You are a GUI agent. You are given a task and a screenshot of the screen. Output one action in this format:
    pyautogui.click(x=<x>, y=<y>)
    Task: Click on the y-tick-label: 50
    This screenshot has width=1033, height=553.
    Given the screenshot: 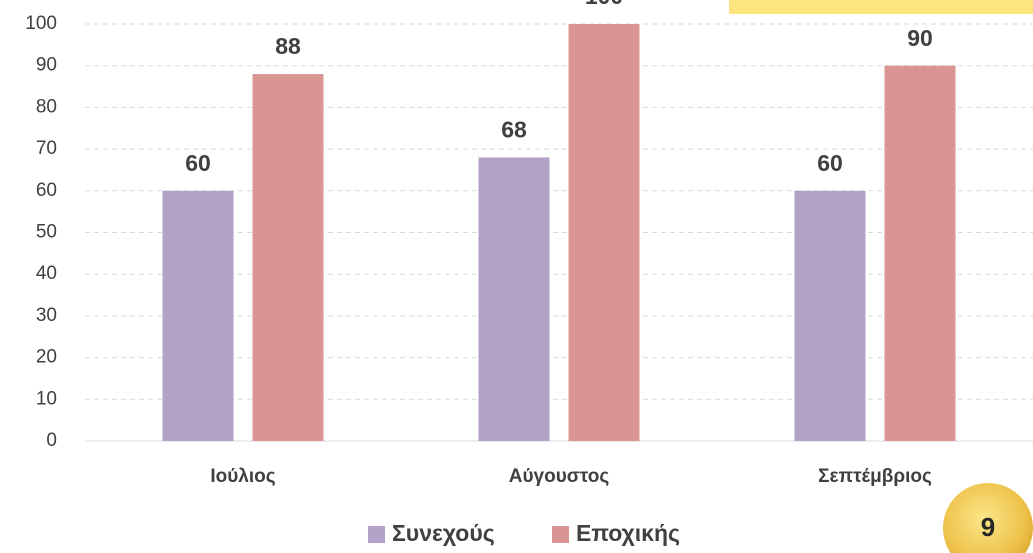 What is the action you would take?
    pyautogui.click(x=46, y=232)
    